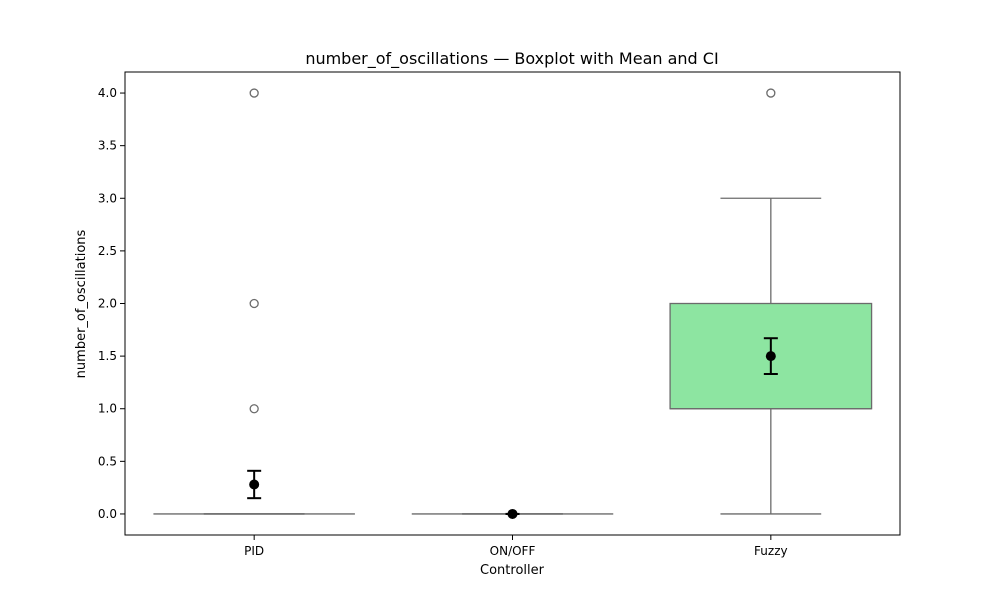 This screenshot has width=1000, height=600. Describe the element at coordinates (771, 551) in the screenshot. I see `x-tick-label: Fuzzy` at that location.